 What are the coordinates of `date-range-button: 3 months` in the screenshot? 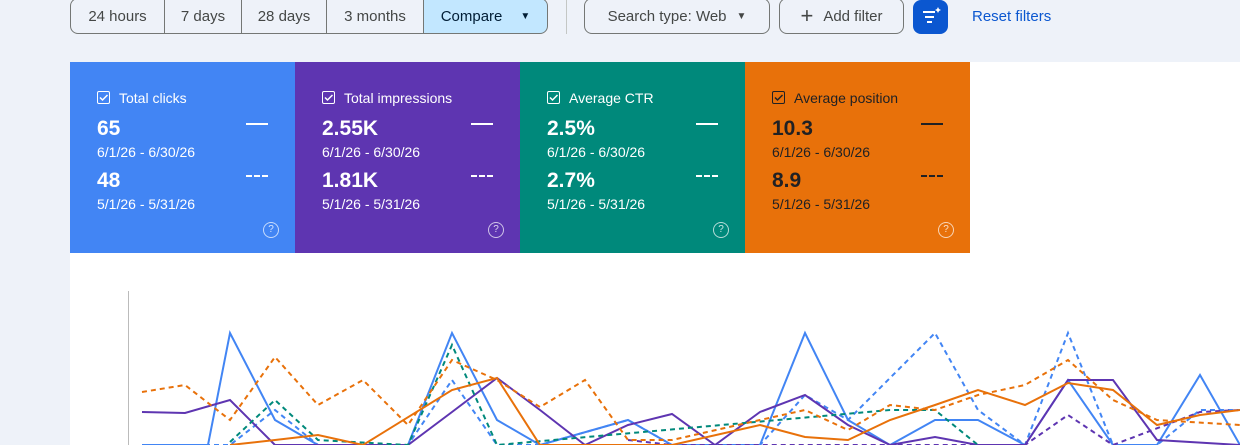 It's located at (375, 17).